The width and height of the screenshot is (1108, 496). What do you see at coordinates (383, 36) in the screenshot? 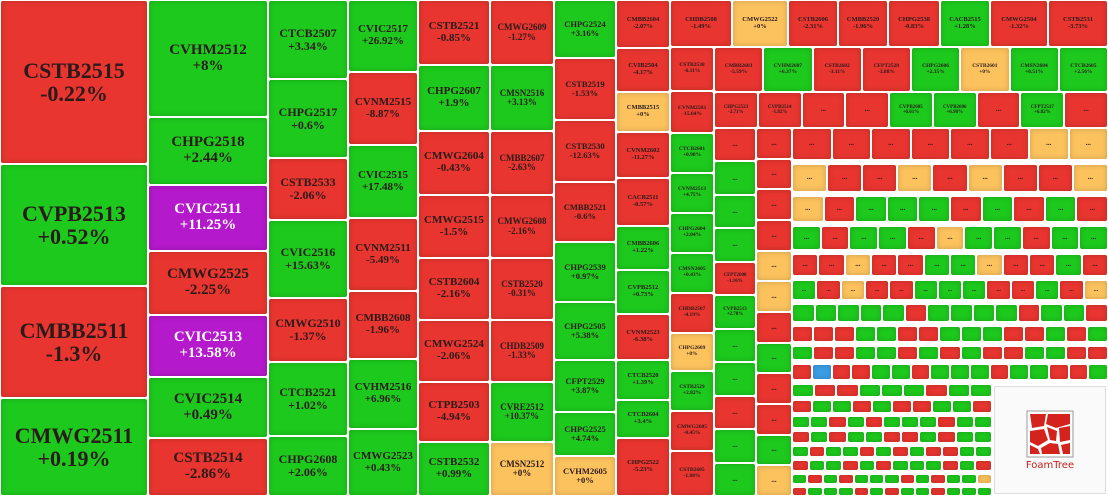
I see `tile: CVIC2517 +26.92%` at bounding box center [383, 36].